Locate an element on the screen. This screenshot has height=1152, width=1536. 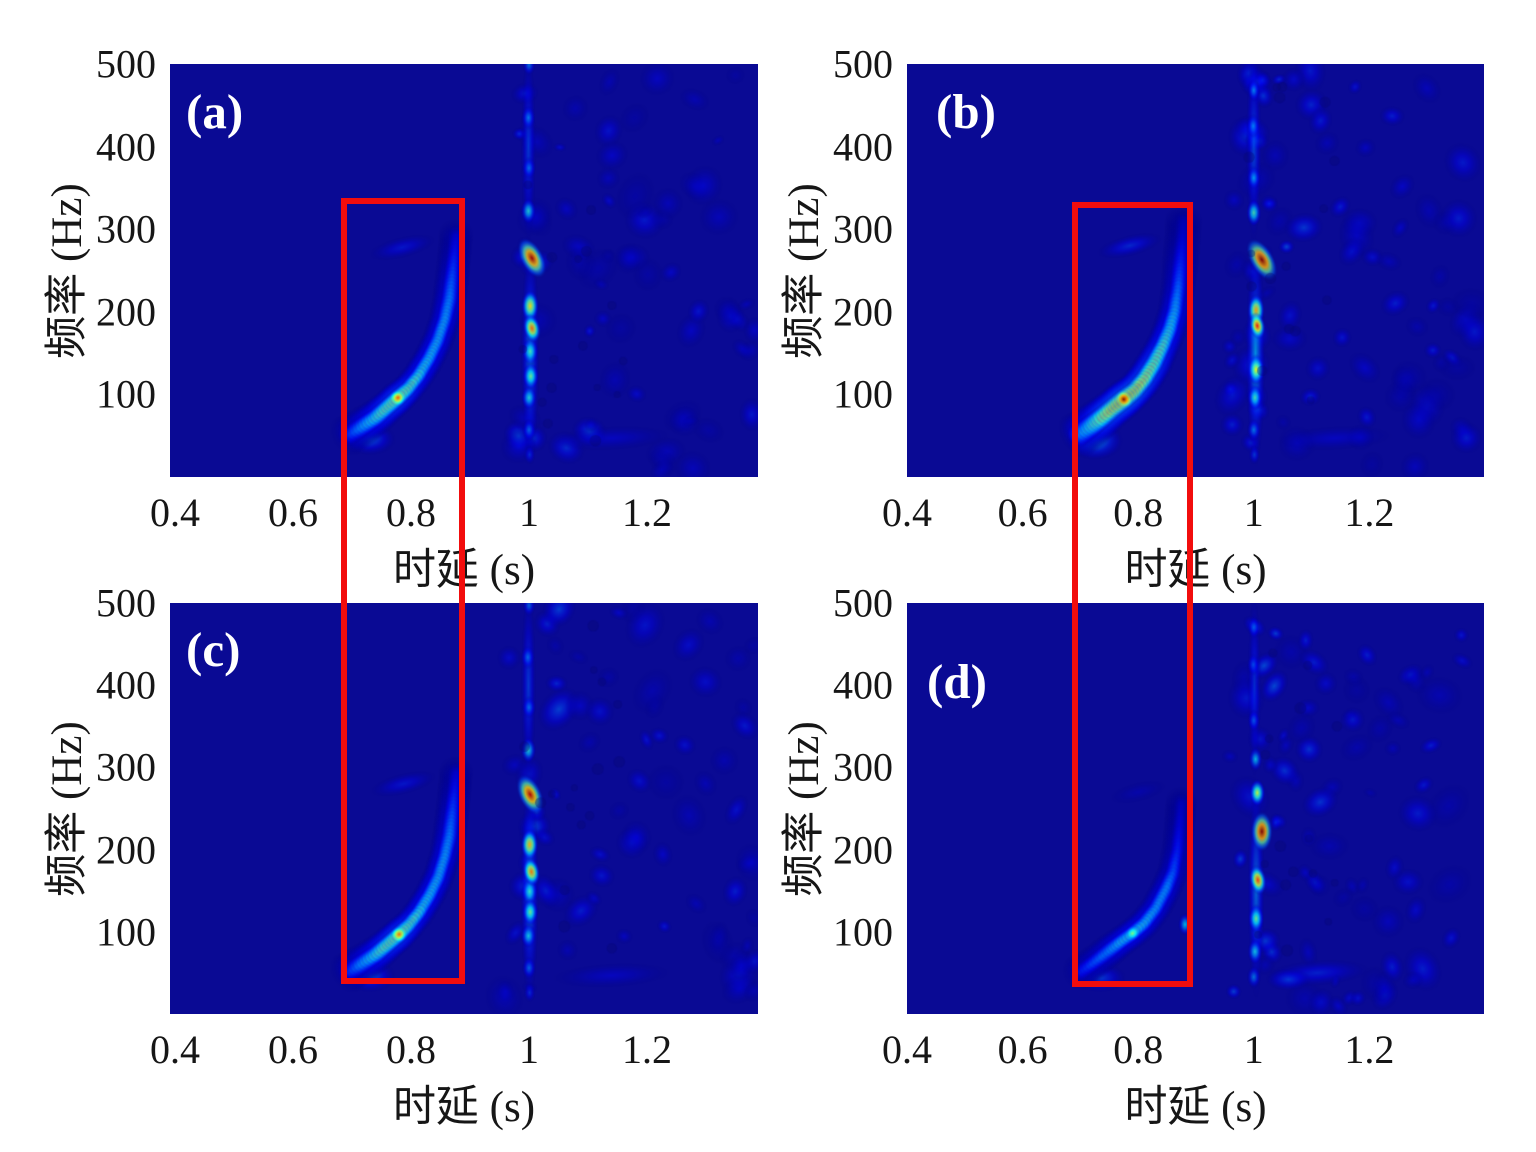
panel-b-canvas is located at coordinates (1195, 270).